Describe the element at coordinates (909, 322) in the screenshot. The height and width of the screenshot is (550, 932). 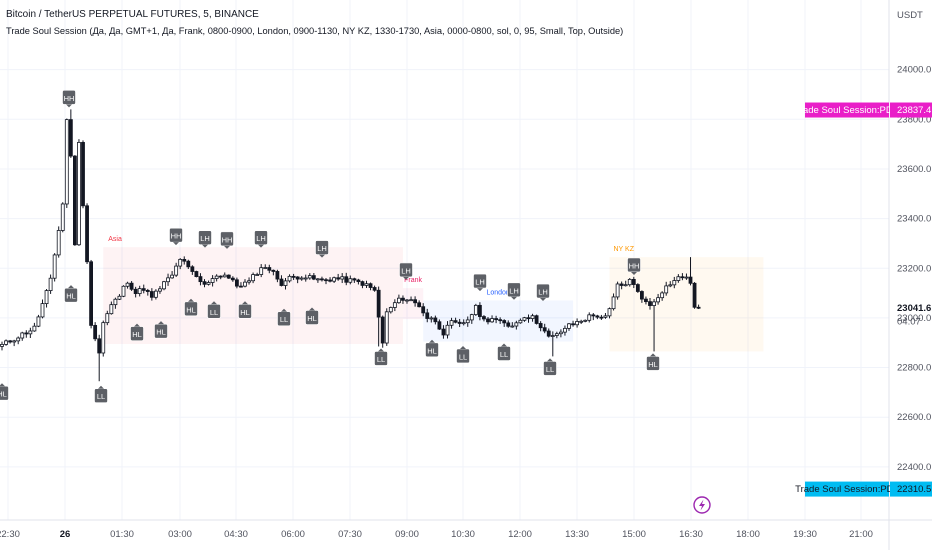
I see `countdown-label: 04:07` at that location.